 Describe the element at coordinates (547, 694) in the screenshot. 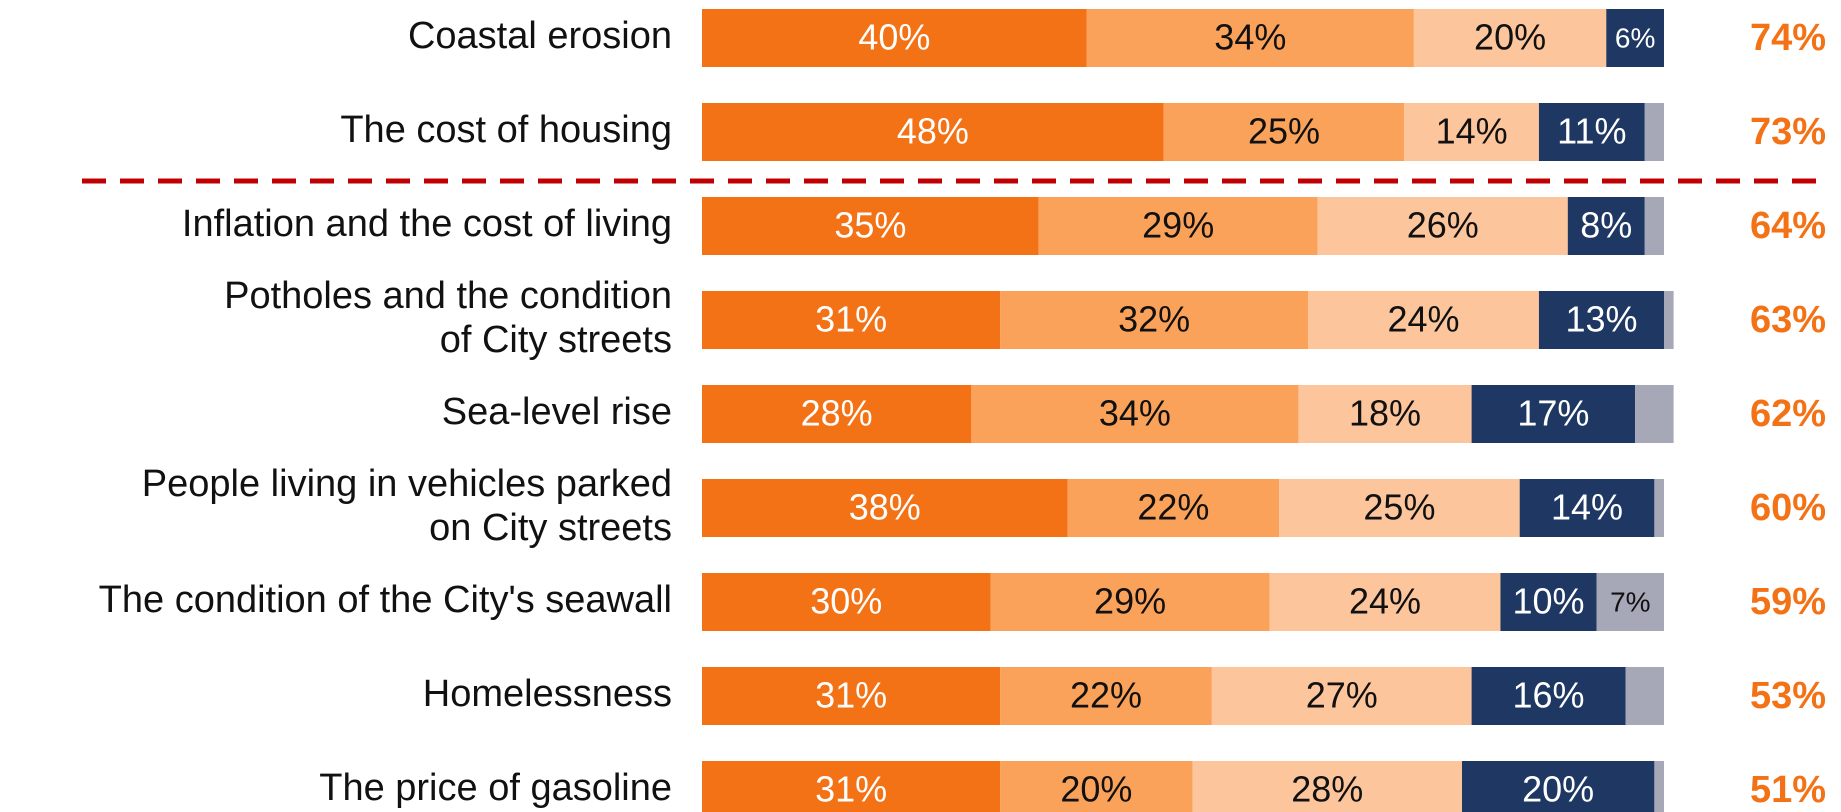

I see `category-label-line: Homelessness` at that location.